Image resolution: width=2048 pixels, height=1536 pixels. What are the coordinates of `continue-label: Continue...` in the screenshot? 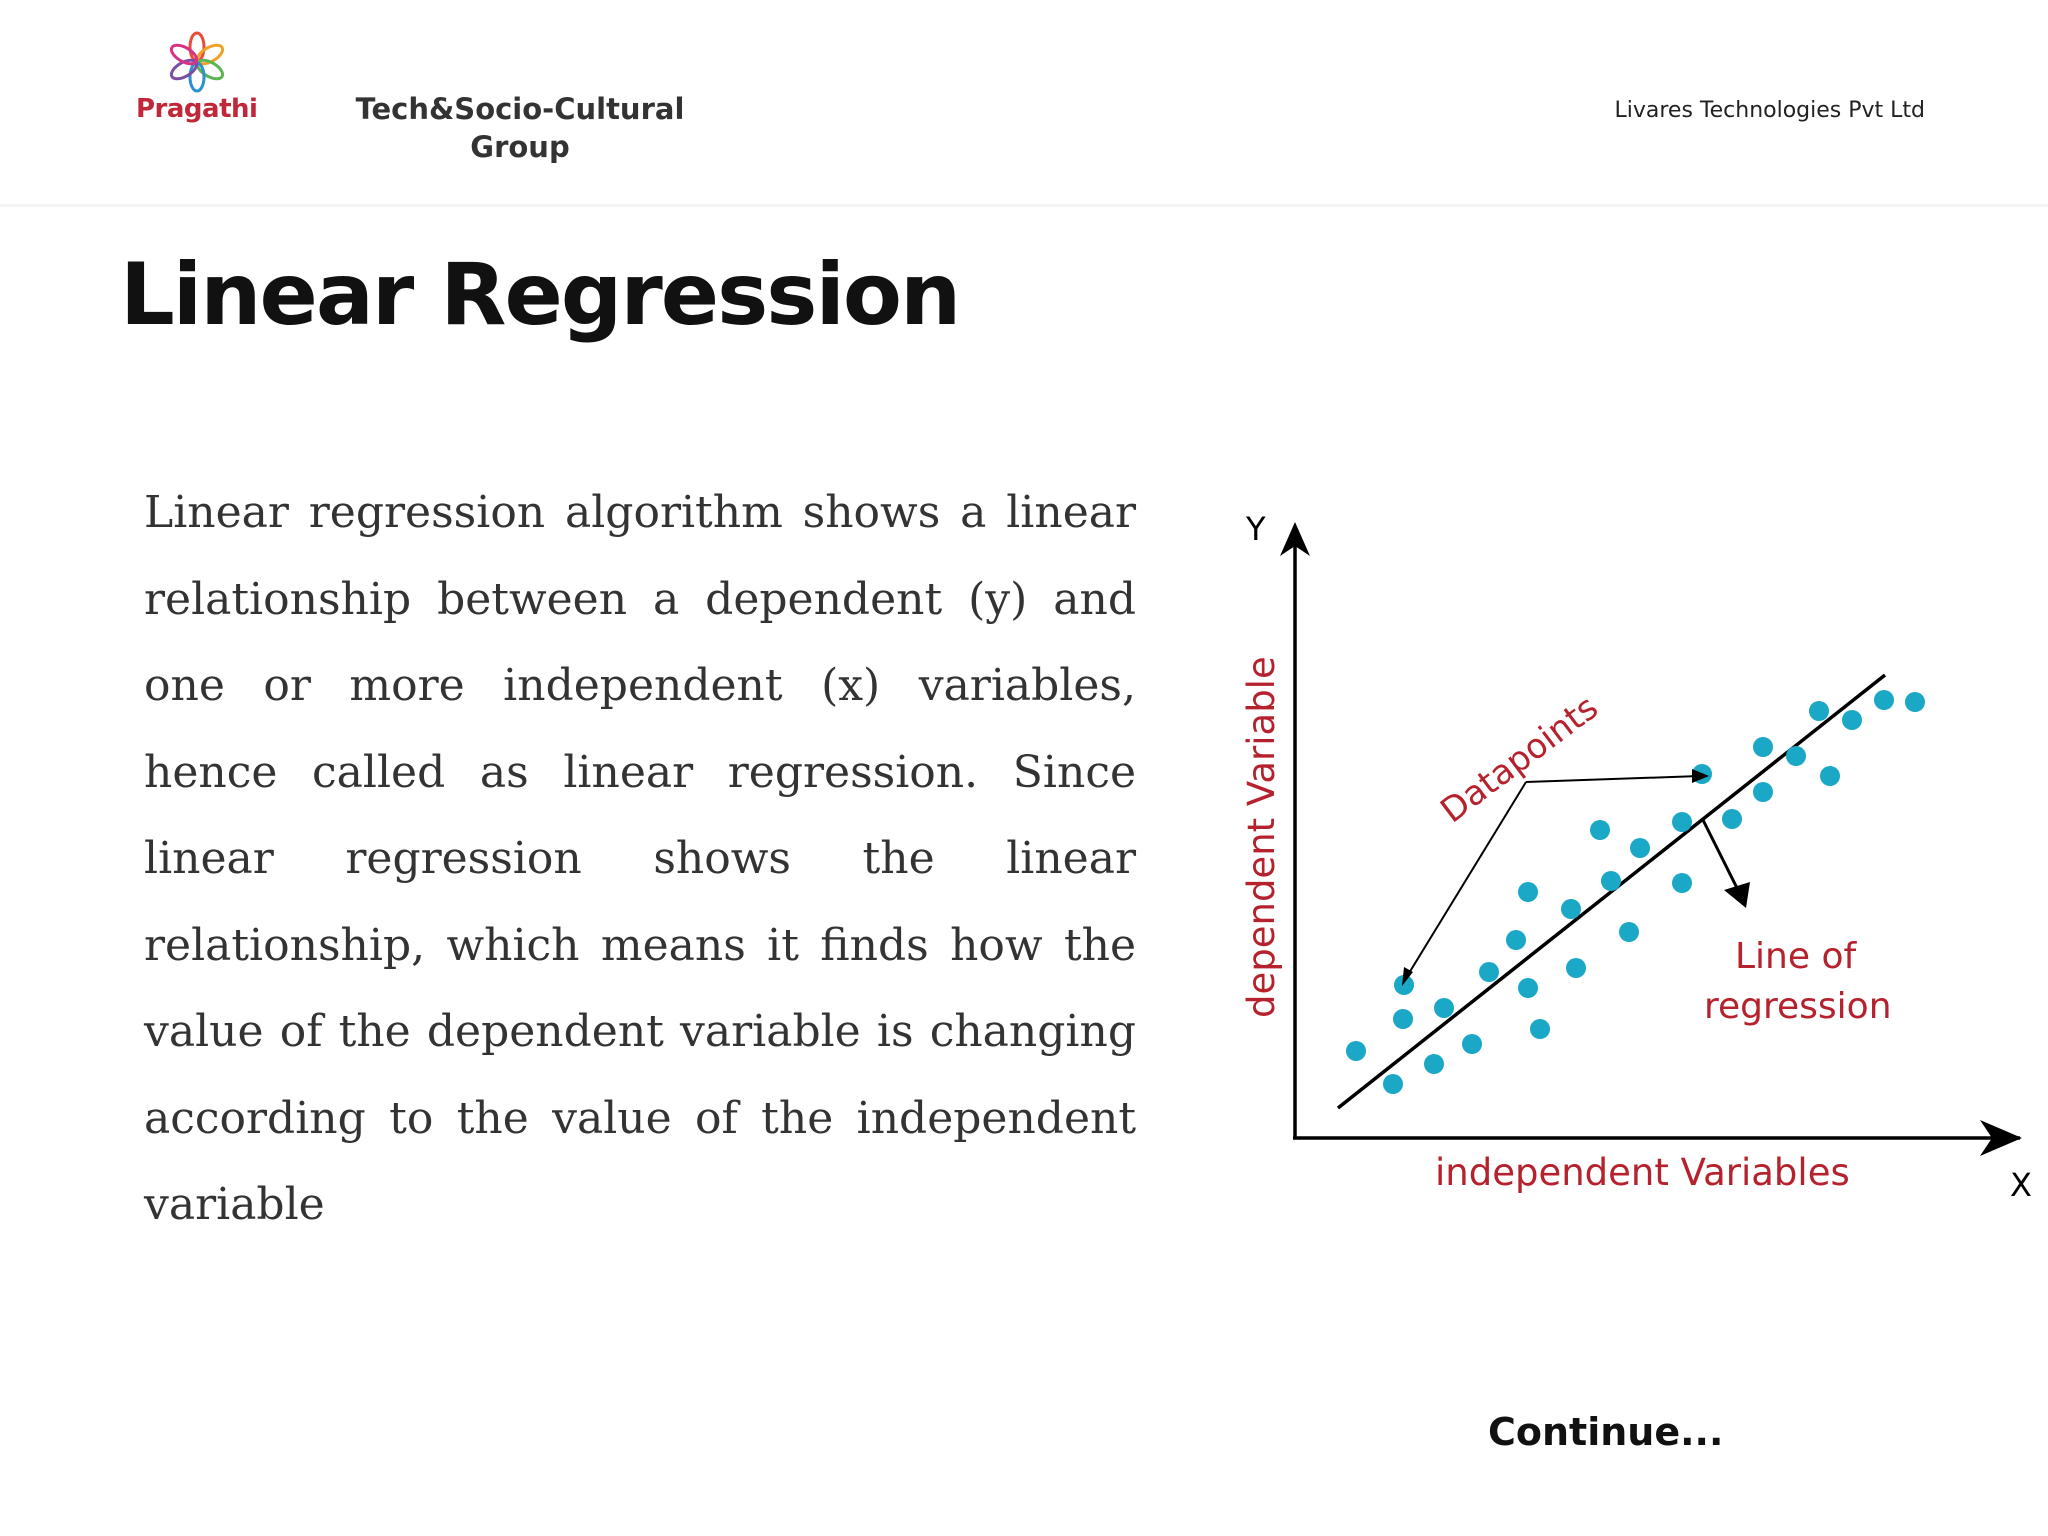 It's located at (1606, 1432).